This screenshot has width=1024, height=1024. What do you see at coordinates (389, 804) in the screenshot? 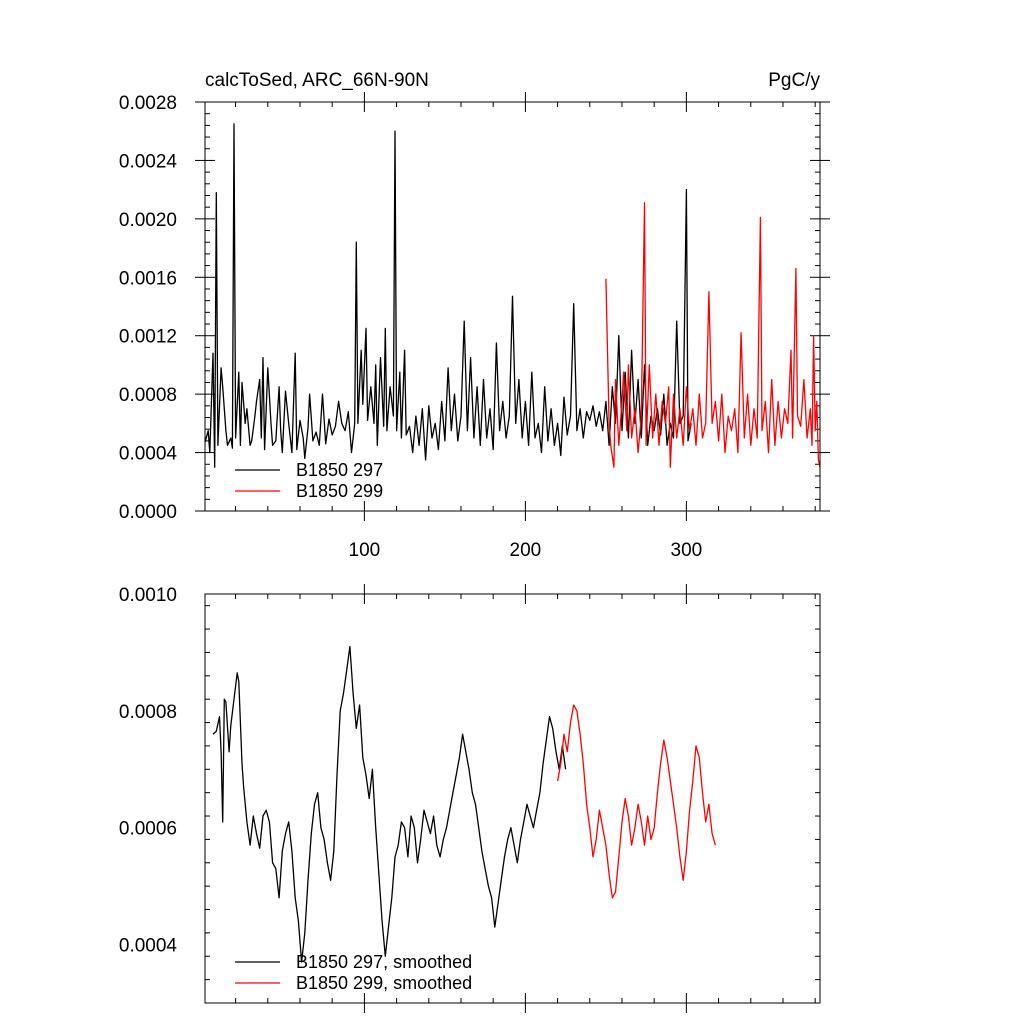
I see `bottom-series-line-a` at bounding box center [389, 804].